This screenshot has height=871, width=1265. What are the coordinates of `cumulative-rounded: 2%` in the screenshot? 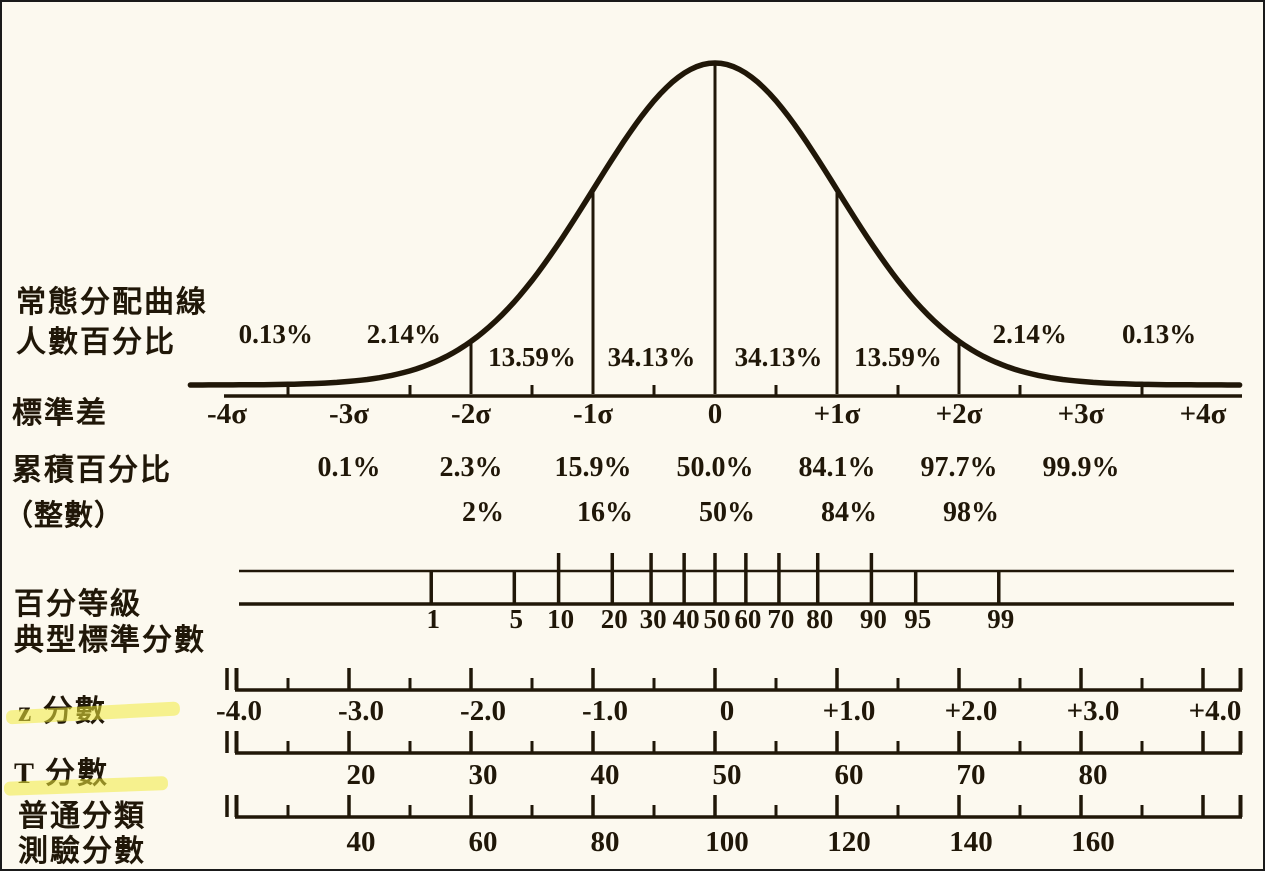 It's located at (483, 512).